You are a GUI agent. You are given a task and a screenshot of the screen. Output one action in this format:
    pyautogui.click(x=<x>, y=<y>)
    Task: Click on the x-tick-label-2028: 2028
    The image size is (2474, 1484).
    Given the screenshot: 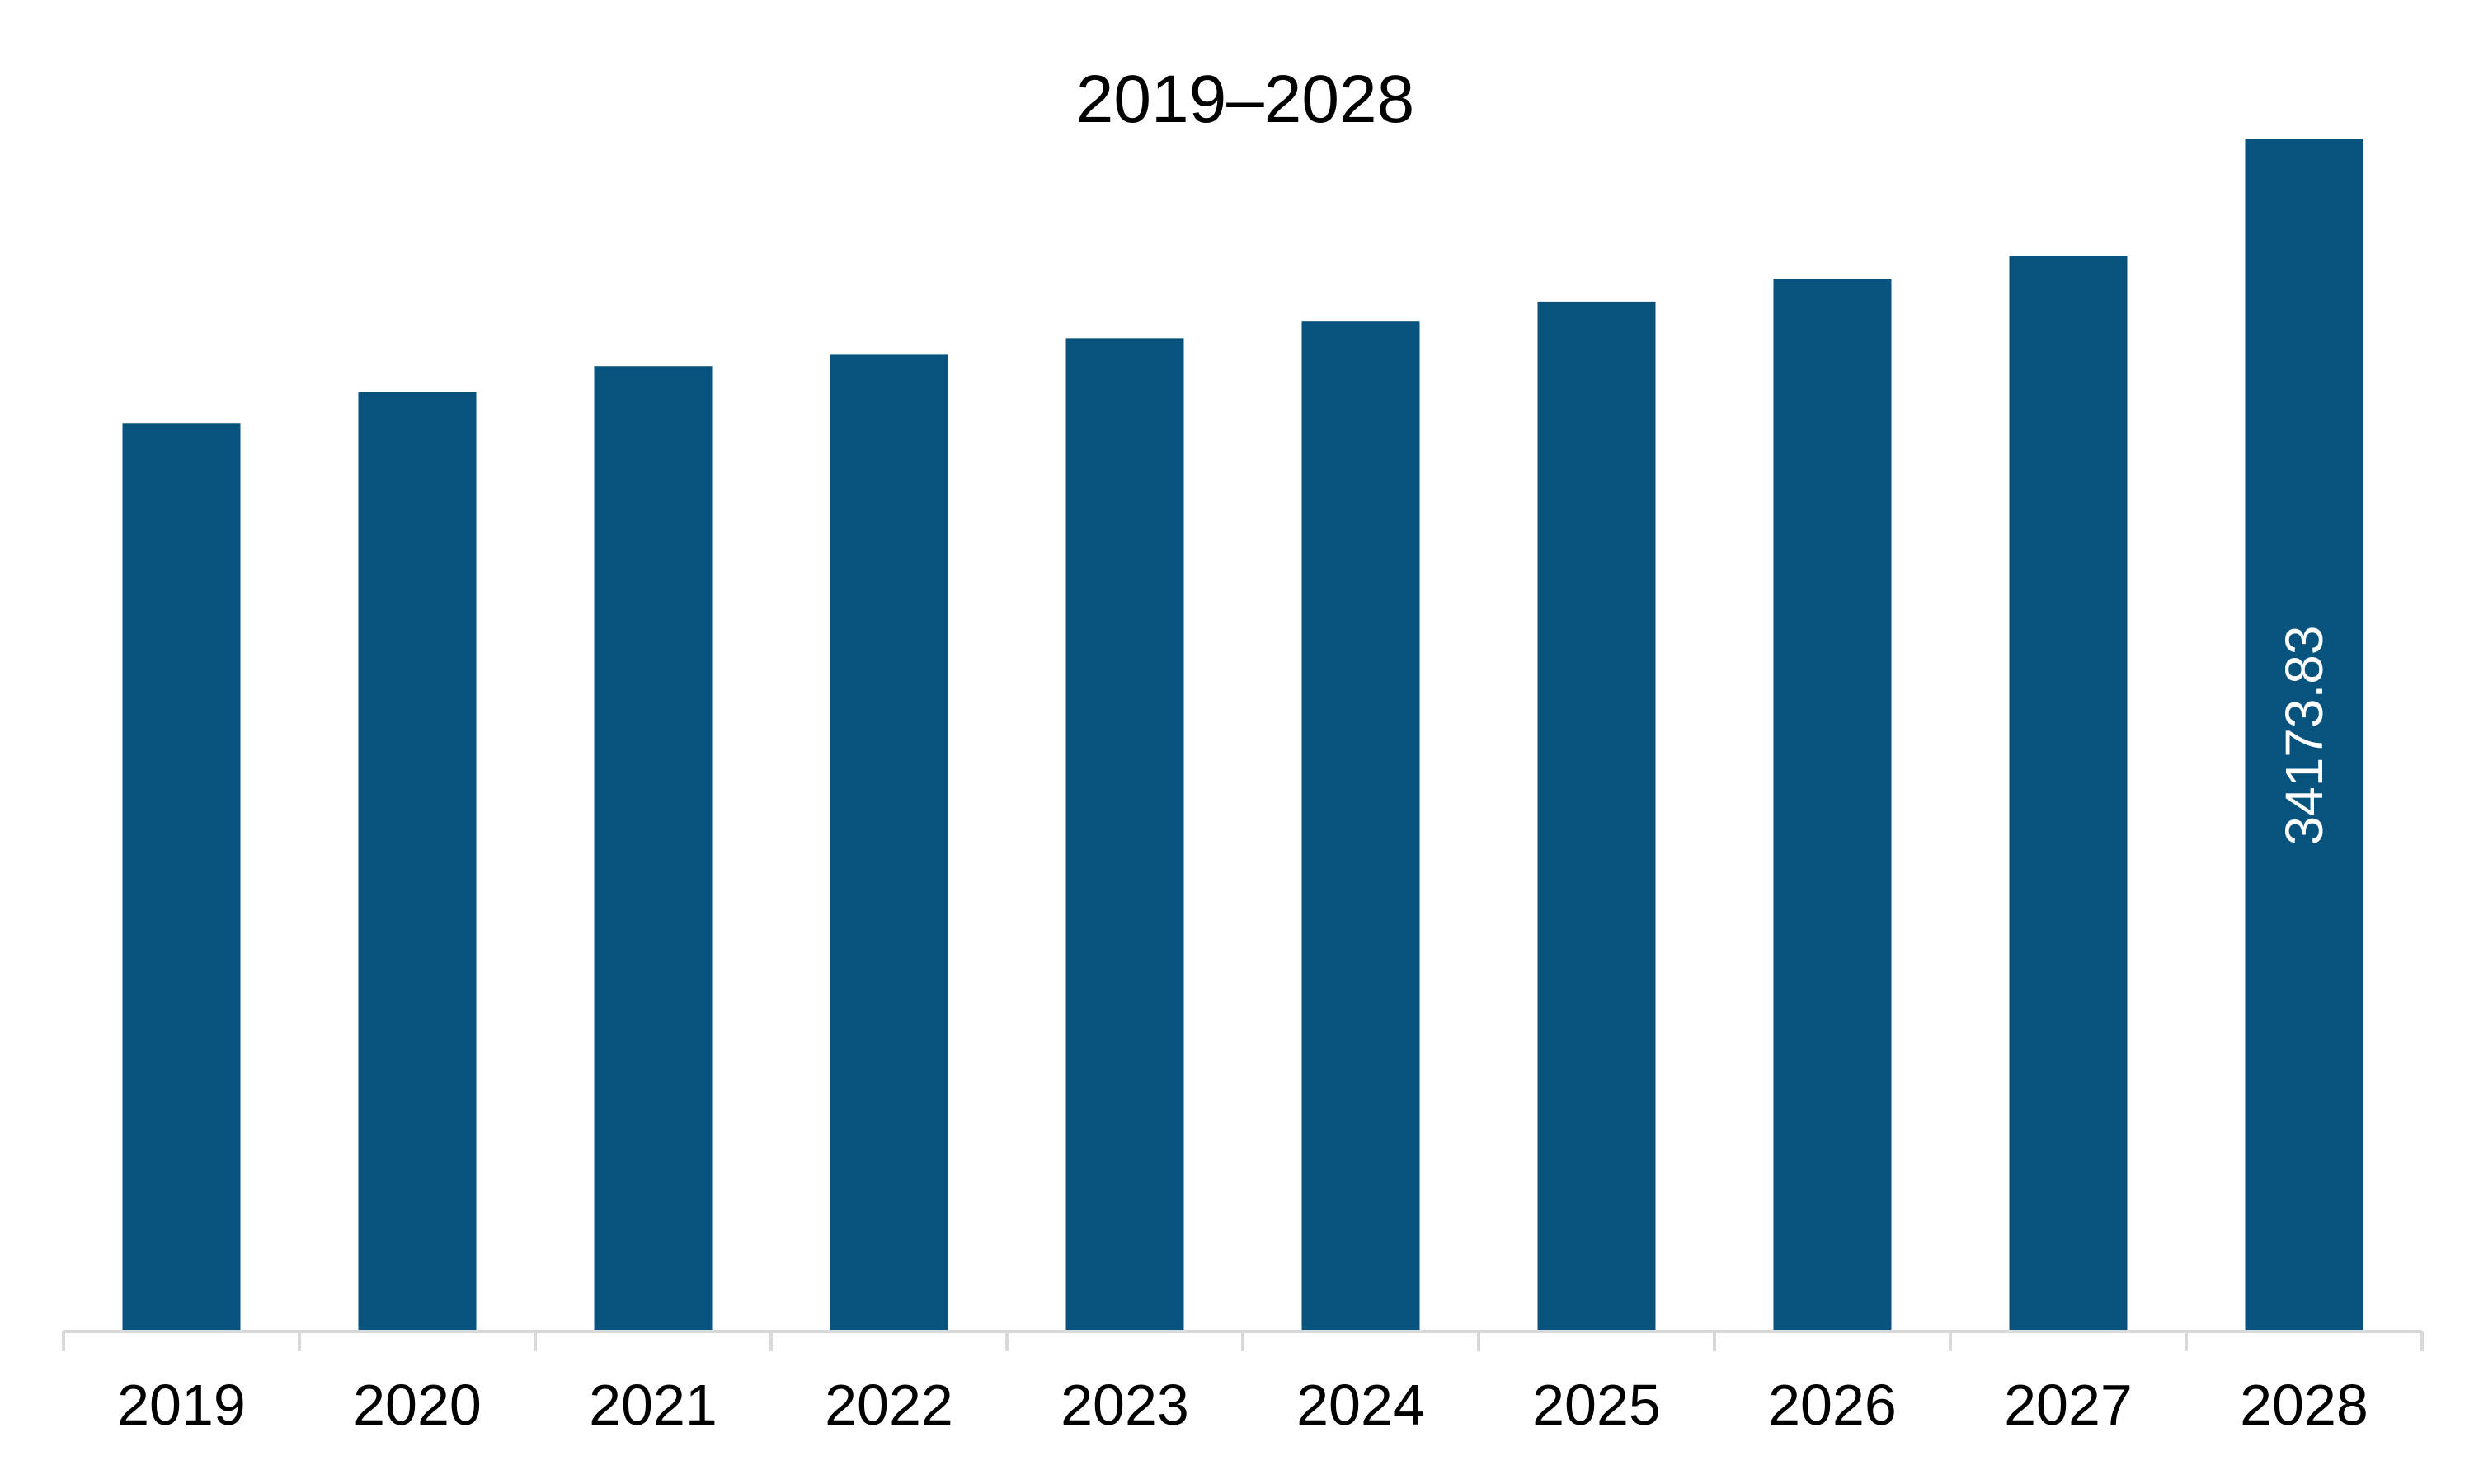 What is the action you would take?
    pyautogui.click(x=2304, y=1405)
    